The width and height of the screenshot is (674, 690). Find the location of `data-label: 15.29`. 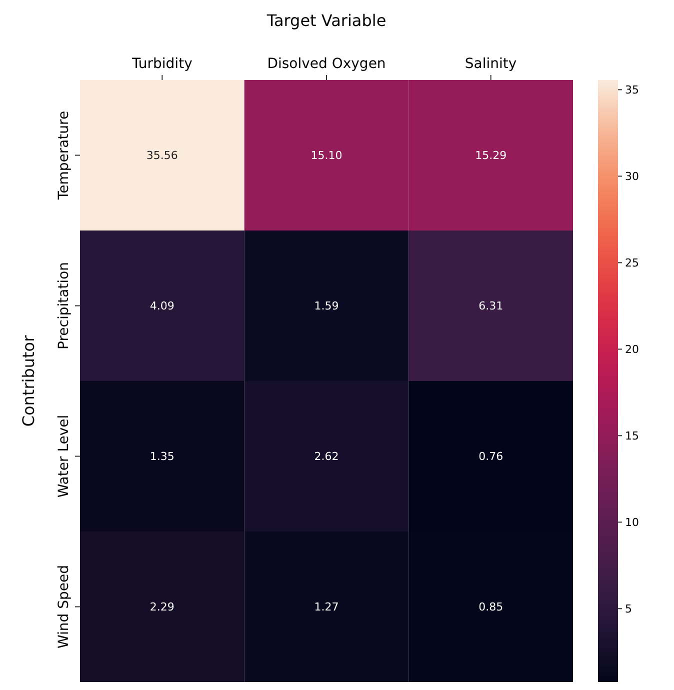

data-label: 15.29 is located at coordinates (491, 155).